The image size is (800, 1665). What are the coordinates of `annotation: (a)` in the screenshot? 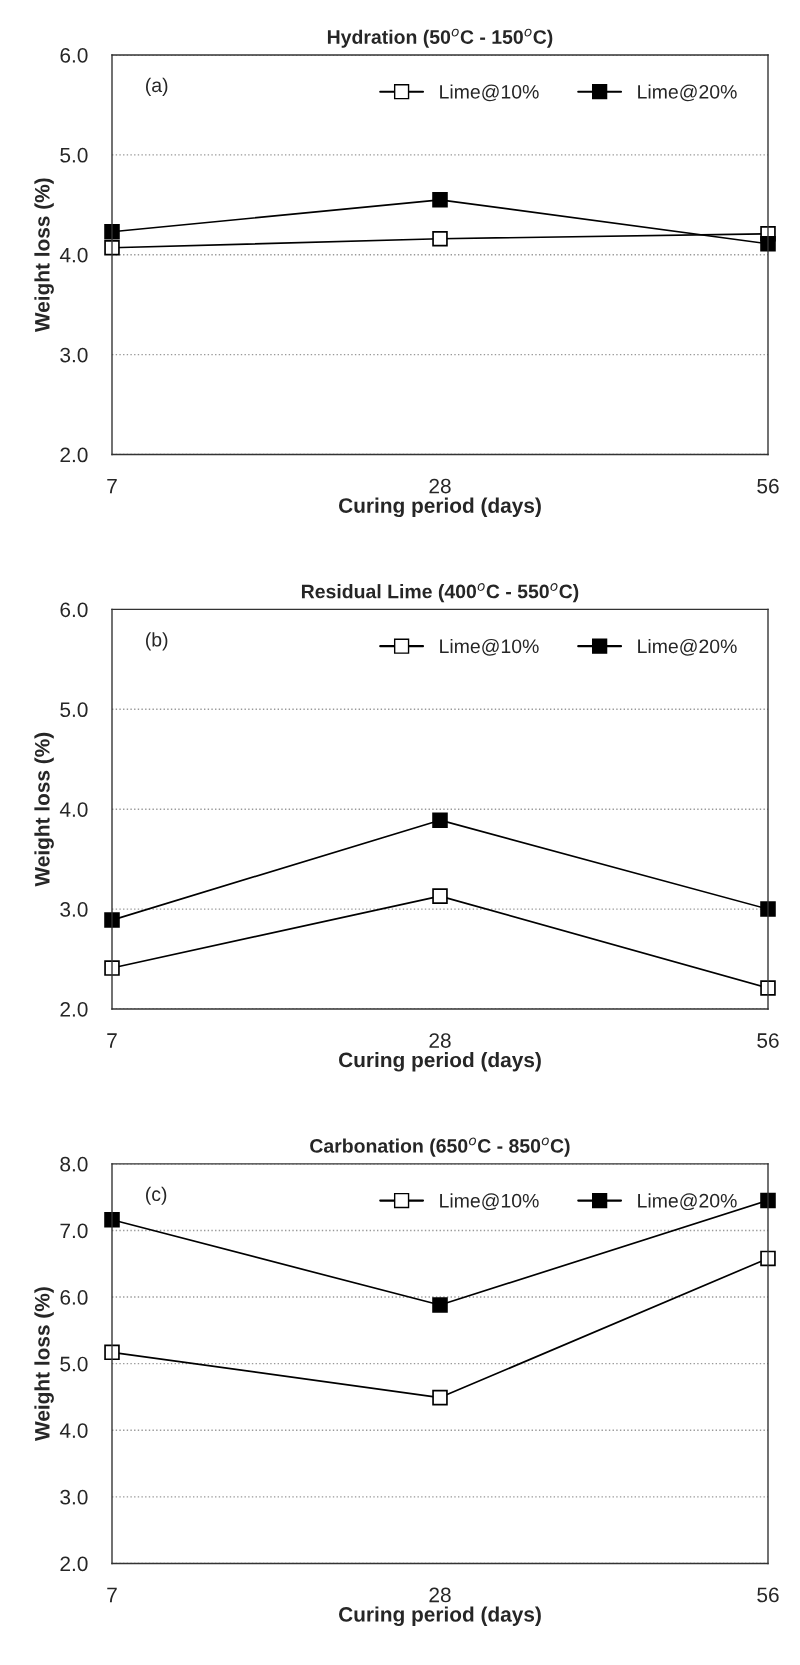 It's located at (157, 86).